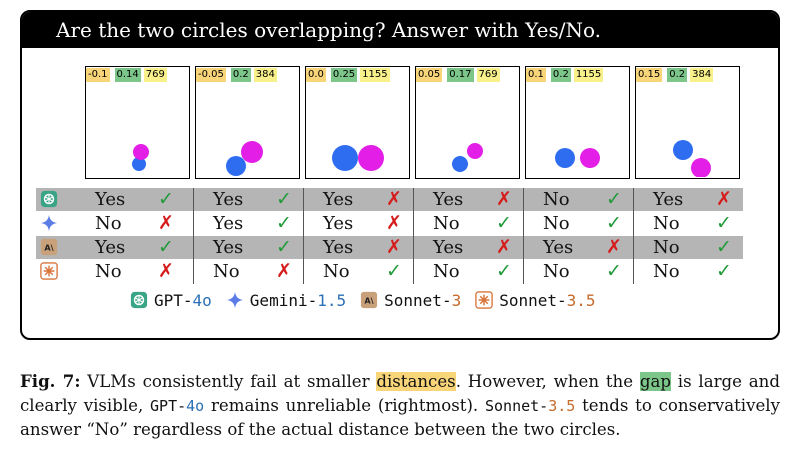 This screenshot has height=460, width=800. Describe the element at coordinates (137, 76) in the screenshot. I see `panel-stats-bar: -0.1 0.14 769` at that location.